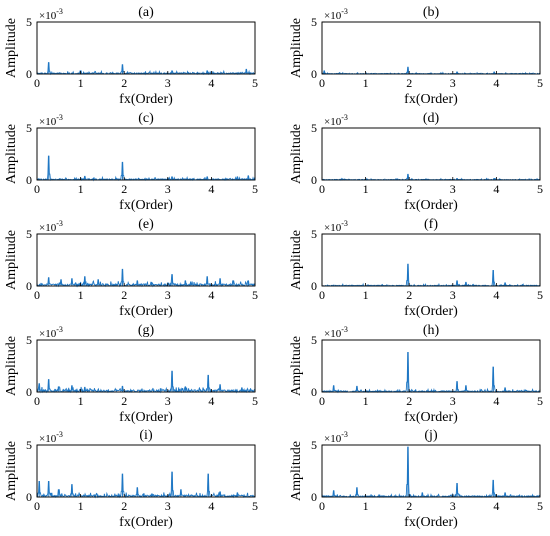  I want to click on panel-title: (d), so click(431, 118).